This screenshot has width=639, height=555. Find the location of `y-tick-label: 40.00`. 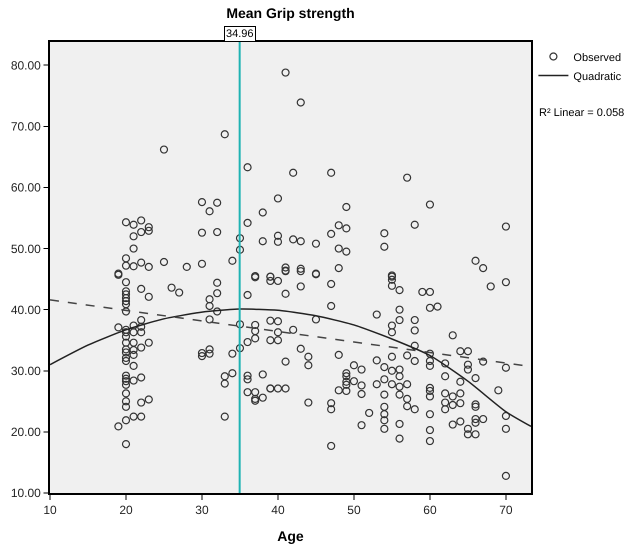

y-tick-label: 40.00 is located at coordinates (26, 309).